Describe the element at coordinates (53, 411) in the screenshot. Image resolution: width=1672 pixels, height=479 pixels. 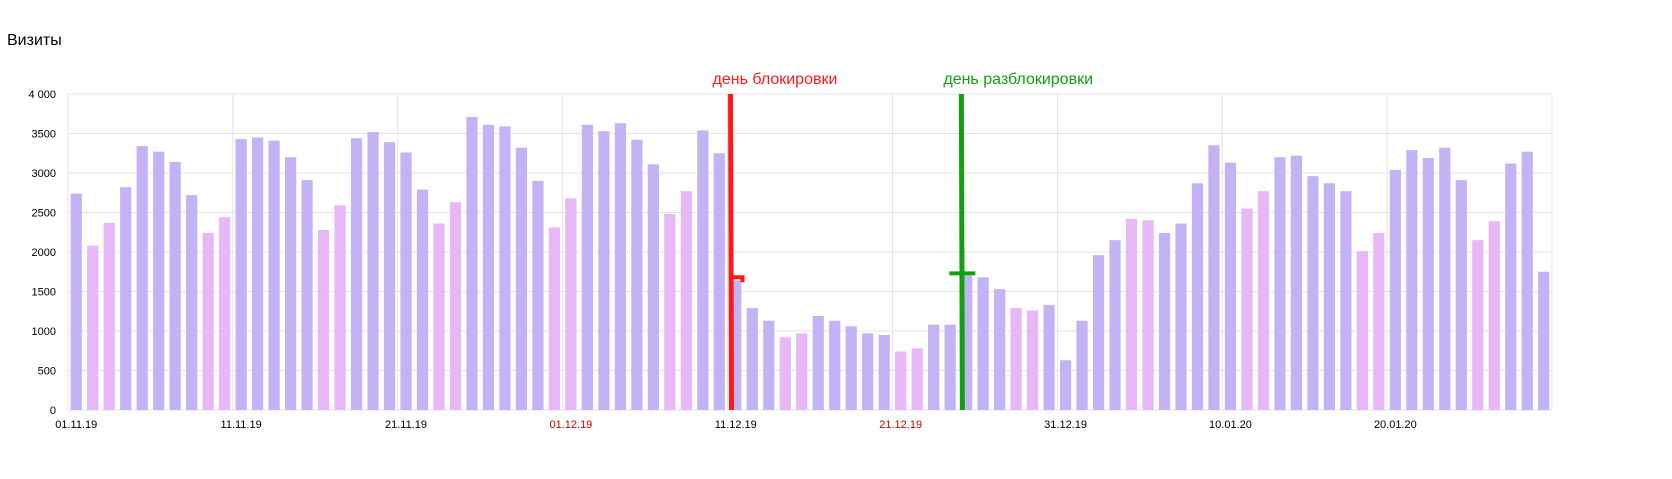
I see `y-tick-label: 0` at that location.